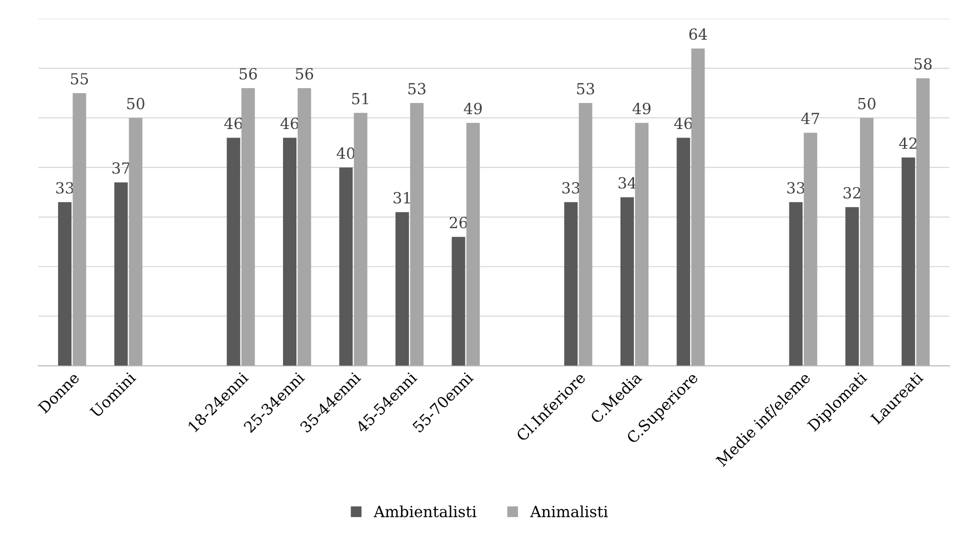  What do you see at coordinates (923, 64) in the screenshot?
I see `data-label: 58` at bounding box center [923, 64].